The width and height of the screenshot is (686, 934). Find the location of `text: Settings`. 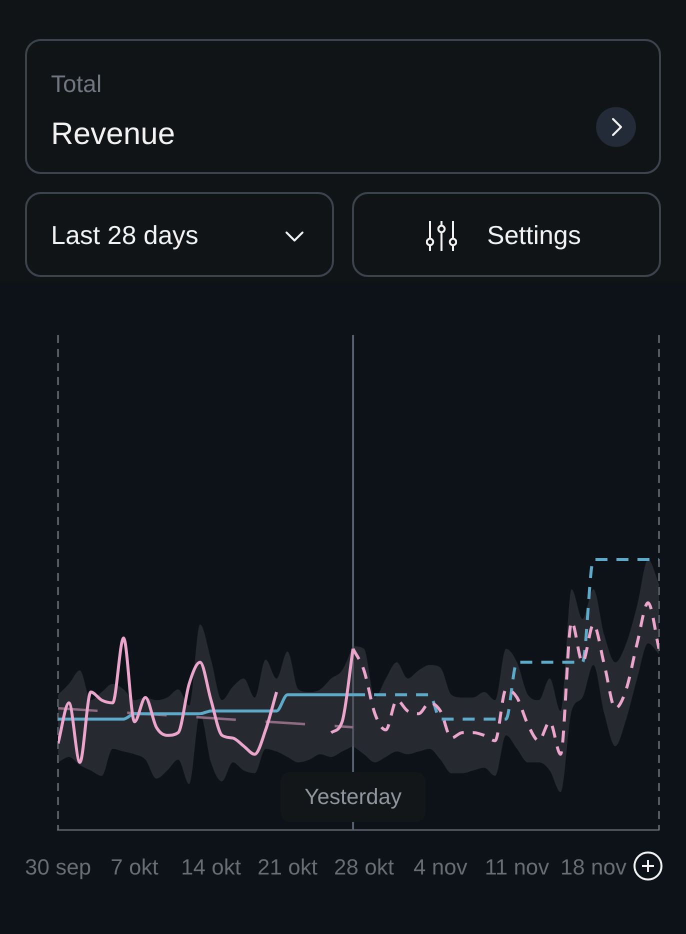

text: Settings is located at coordinates (534, 235).